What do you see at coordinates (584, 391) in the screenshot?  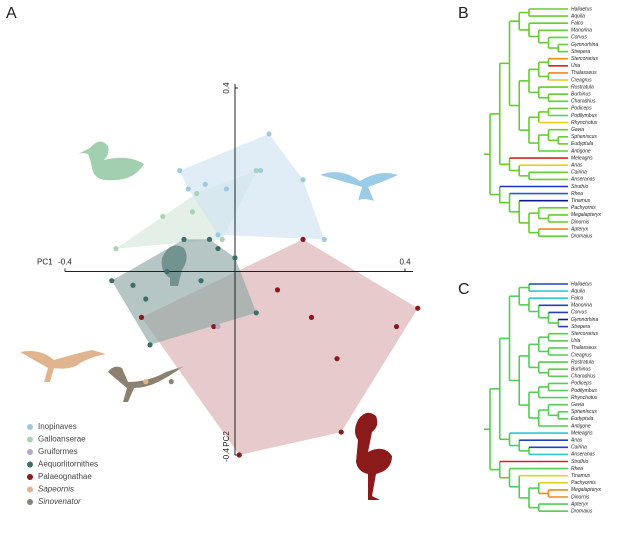 I see `taxon-label: Podilymbus` at bounding box center [584, 391].